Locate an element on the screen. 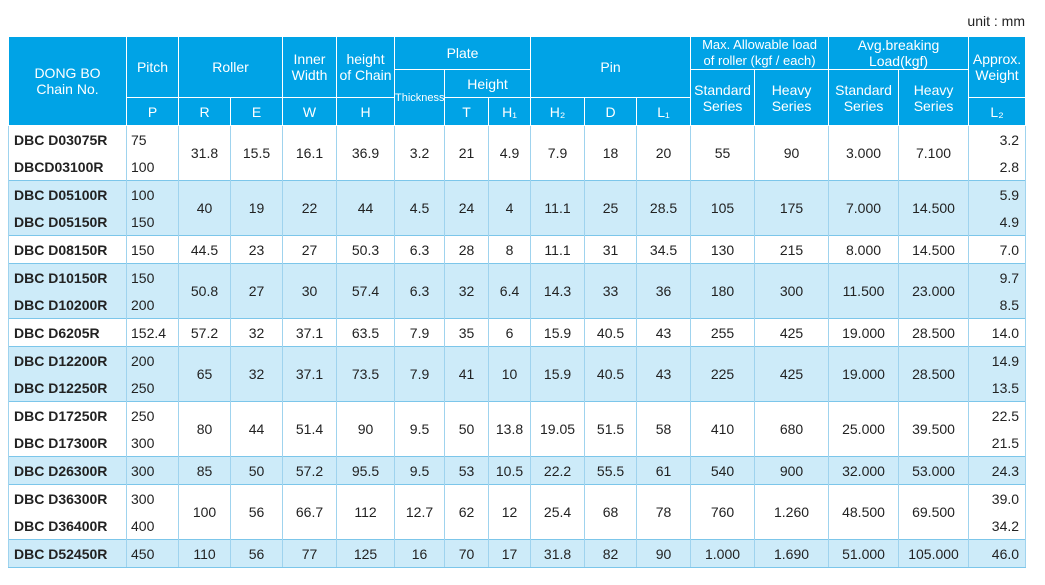 Image resolution: width=1045 pixels, height=585 pixels. value-cell: 16.1 is located at coordinates (310, 153).